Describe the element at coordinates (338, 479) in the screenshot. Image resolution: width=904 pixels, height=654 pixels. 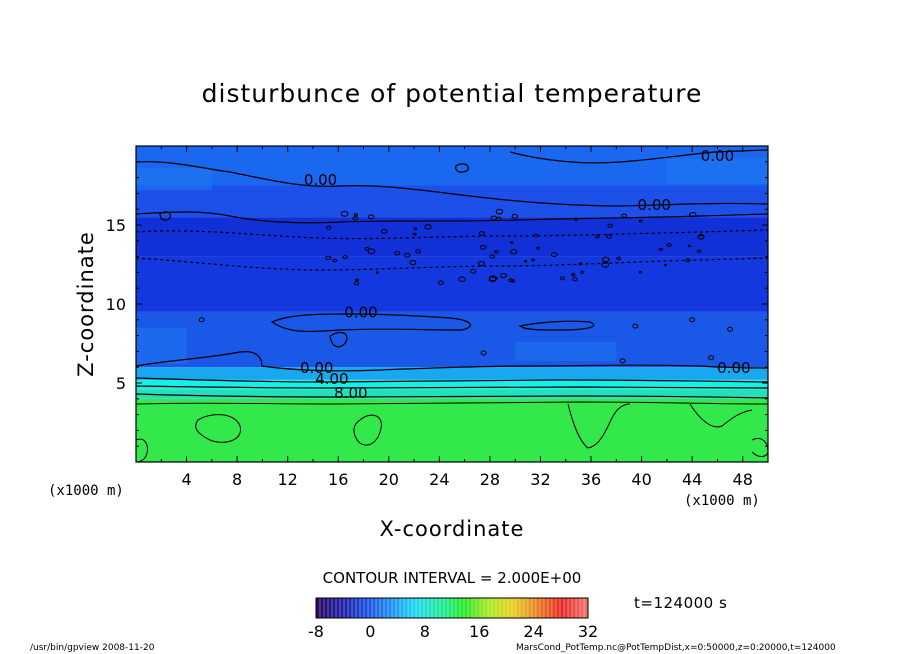
I see `x-tick-label: 16` at that location.